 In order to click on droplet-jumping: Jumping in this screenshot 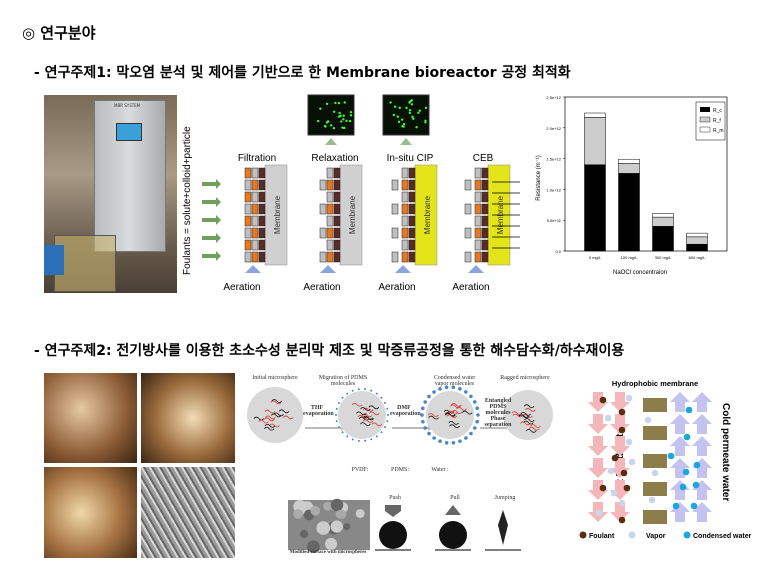, I will do `click(505, 498)`.